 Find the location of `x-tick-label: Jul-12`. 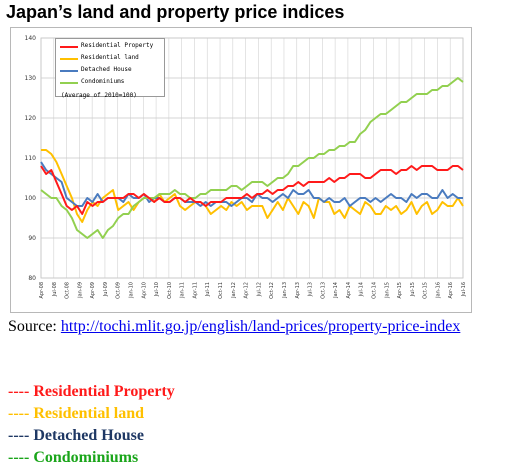

x-tick-label: Jul-12 is located at coordinates (259, 289).